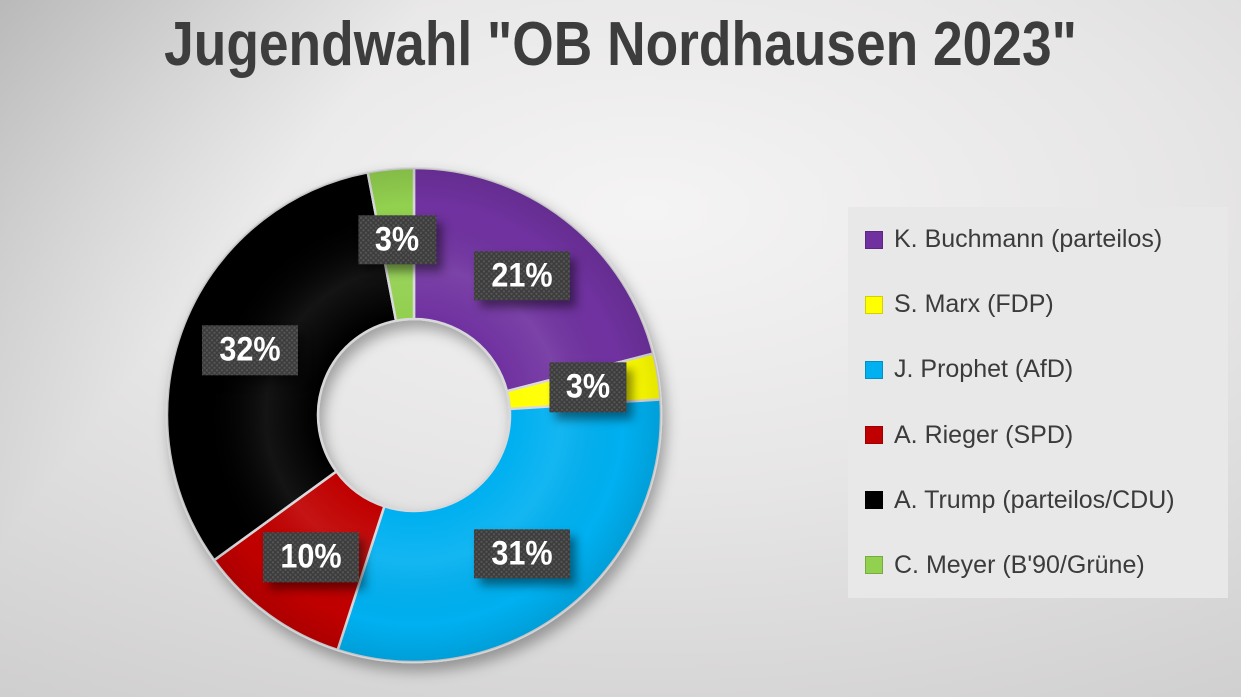 The image size is (1241, 697). What do you see at coordinates (974, 304) in the screenshot?
I see `legend-label: S. Marx (FDP)` at bounding box center [974, 304].